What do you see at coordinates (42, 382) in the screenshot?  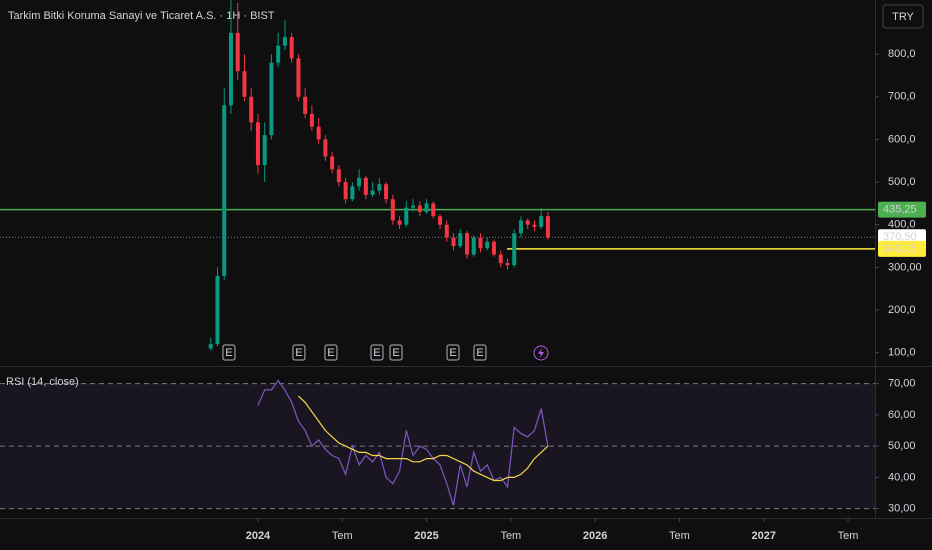 I see `indicator-title: RSI (14, close)` at bounding box center [42, 382].